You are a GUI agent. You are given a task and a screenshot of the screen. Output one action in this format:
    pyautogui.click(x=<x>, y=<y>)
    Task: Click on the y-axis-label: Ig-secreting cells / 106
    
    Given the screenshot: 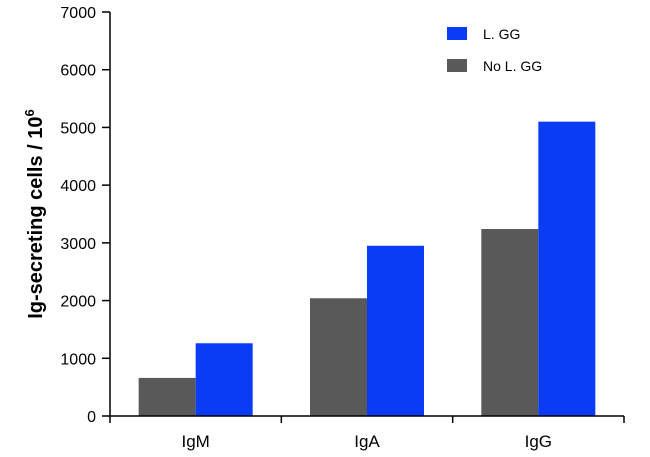 What is the action you would take?
    pyautogui.click(x=34, y=214)
    